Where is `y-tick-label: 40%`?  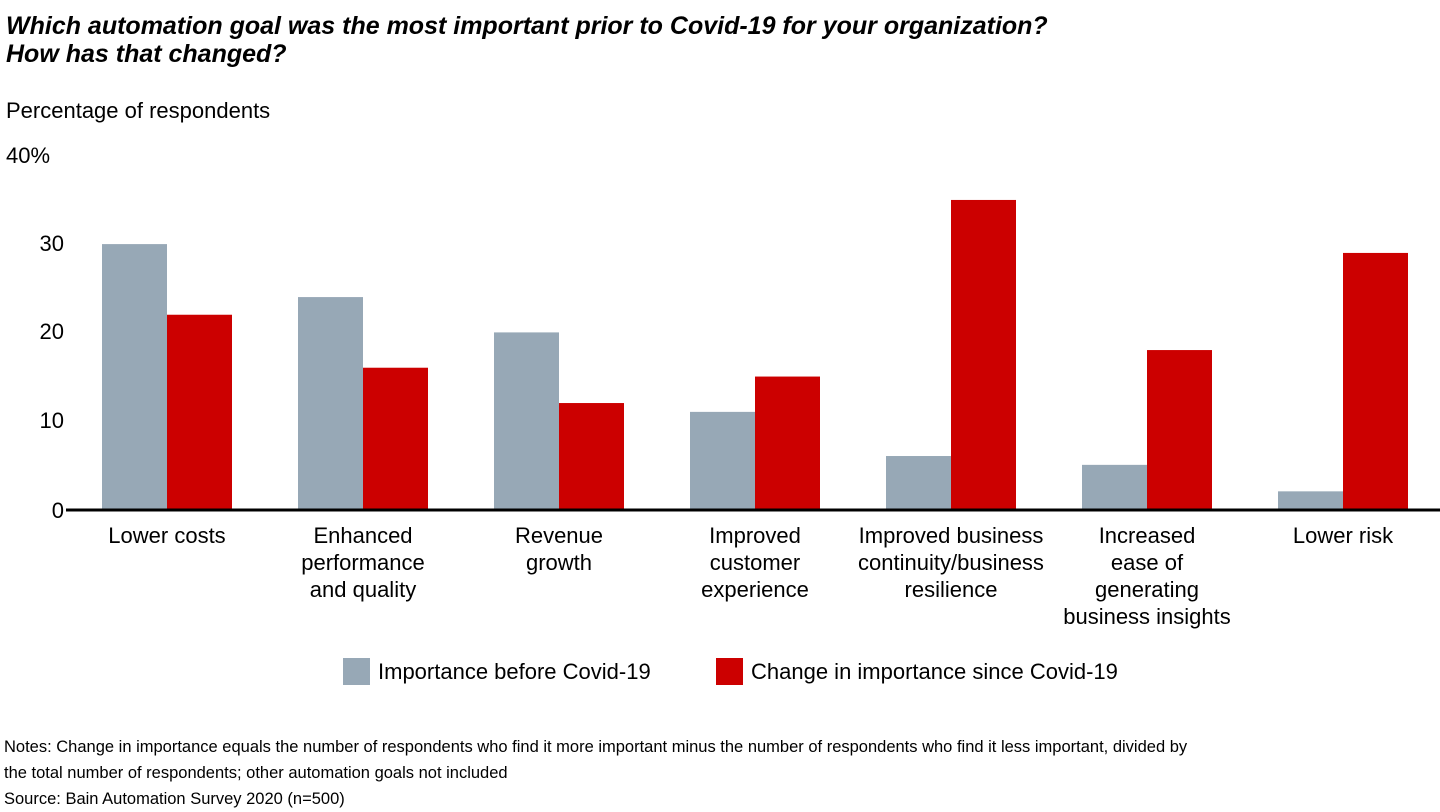 y-tick-label: 40% is located at coordinates (28, 155).